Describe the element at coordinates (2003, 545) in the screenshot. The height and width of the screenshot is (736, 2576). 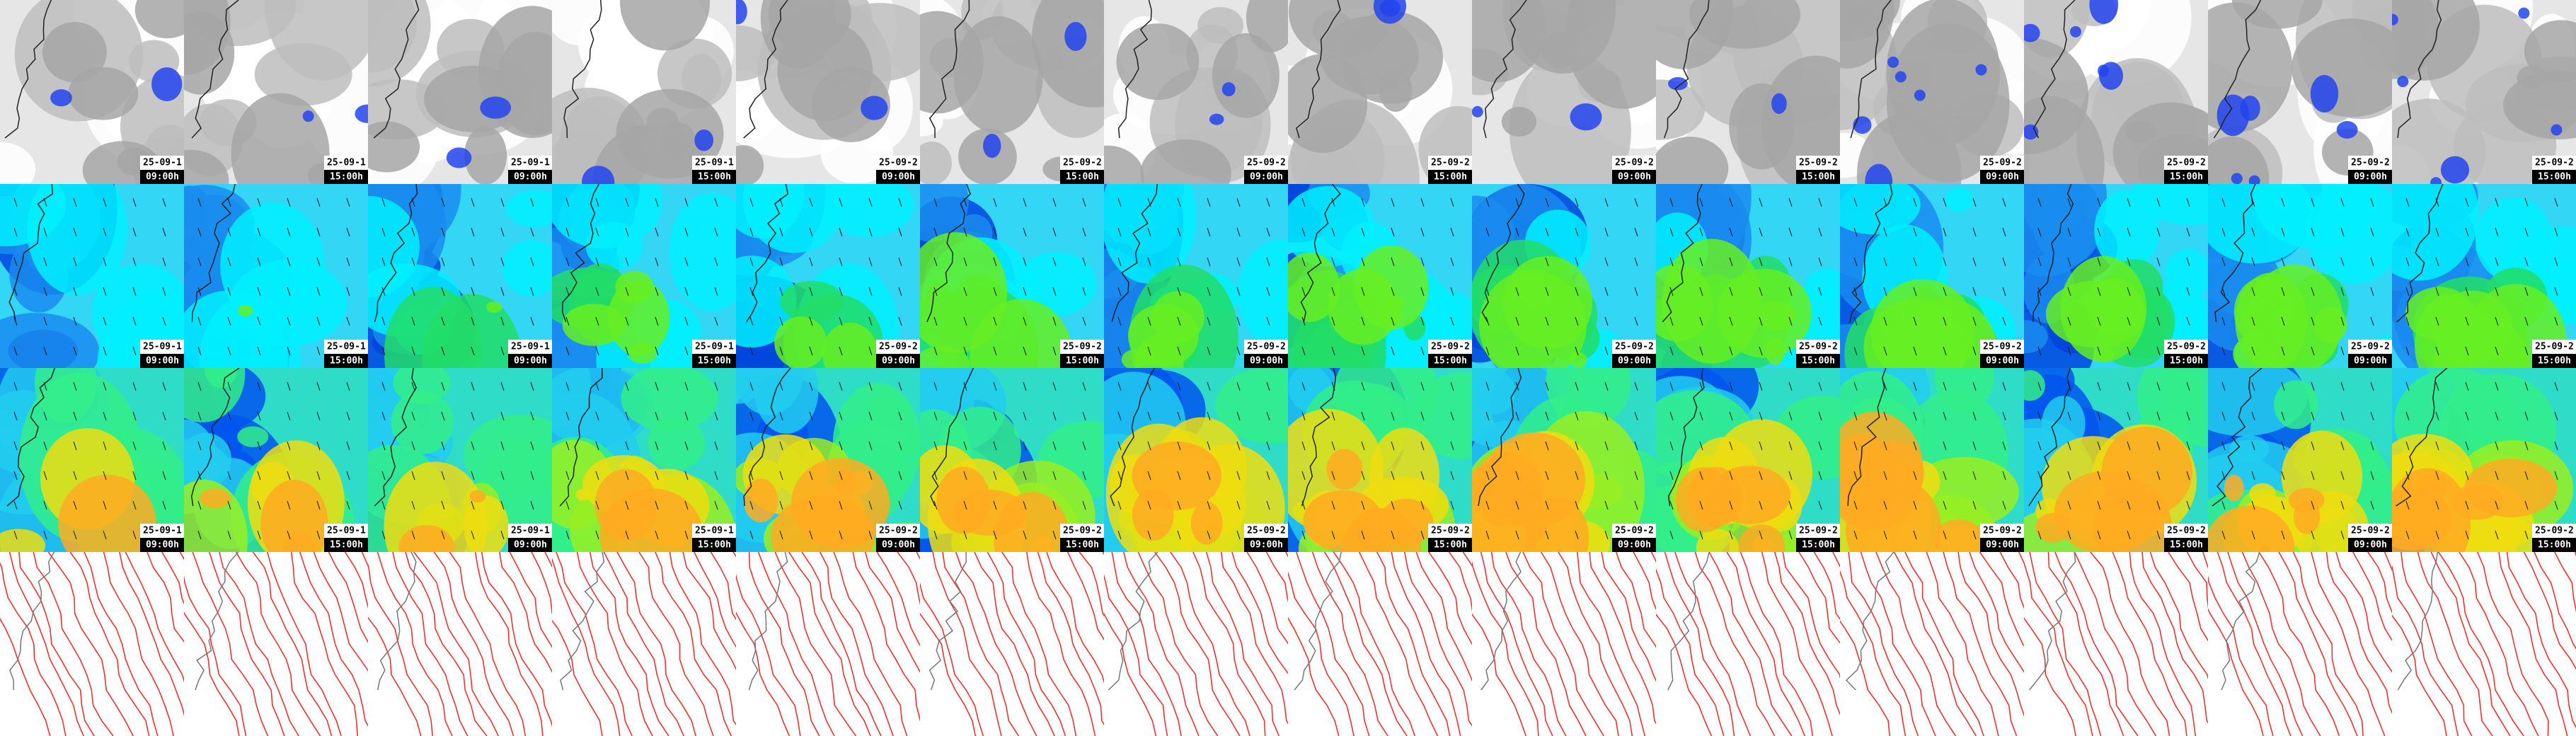
I see `time-label: 09:00h` at that location.